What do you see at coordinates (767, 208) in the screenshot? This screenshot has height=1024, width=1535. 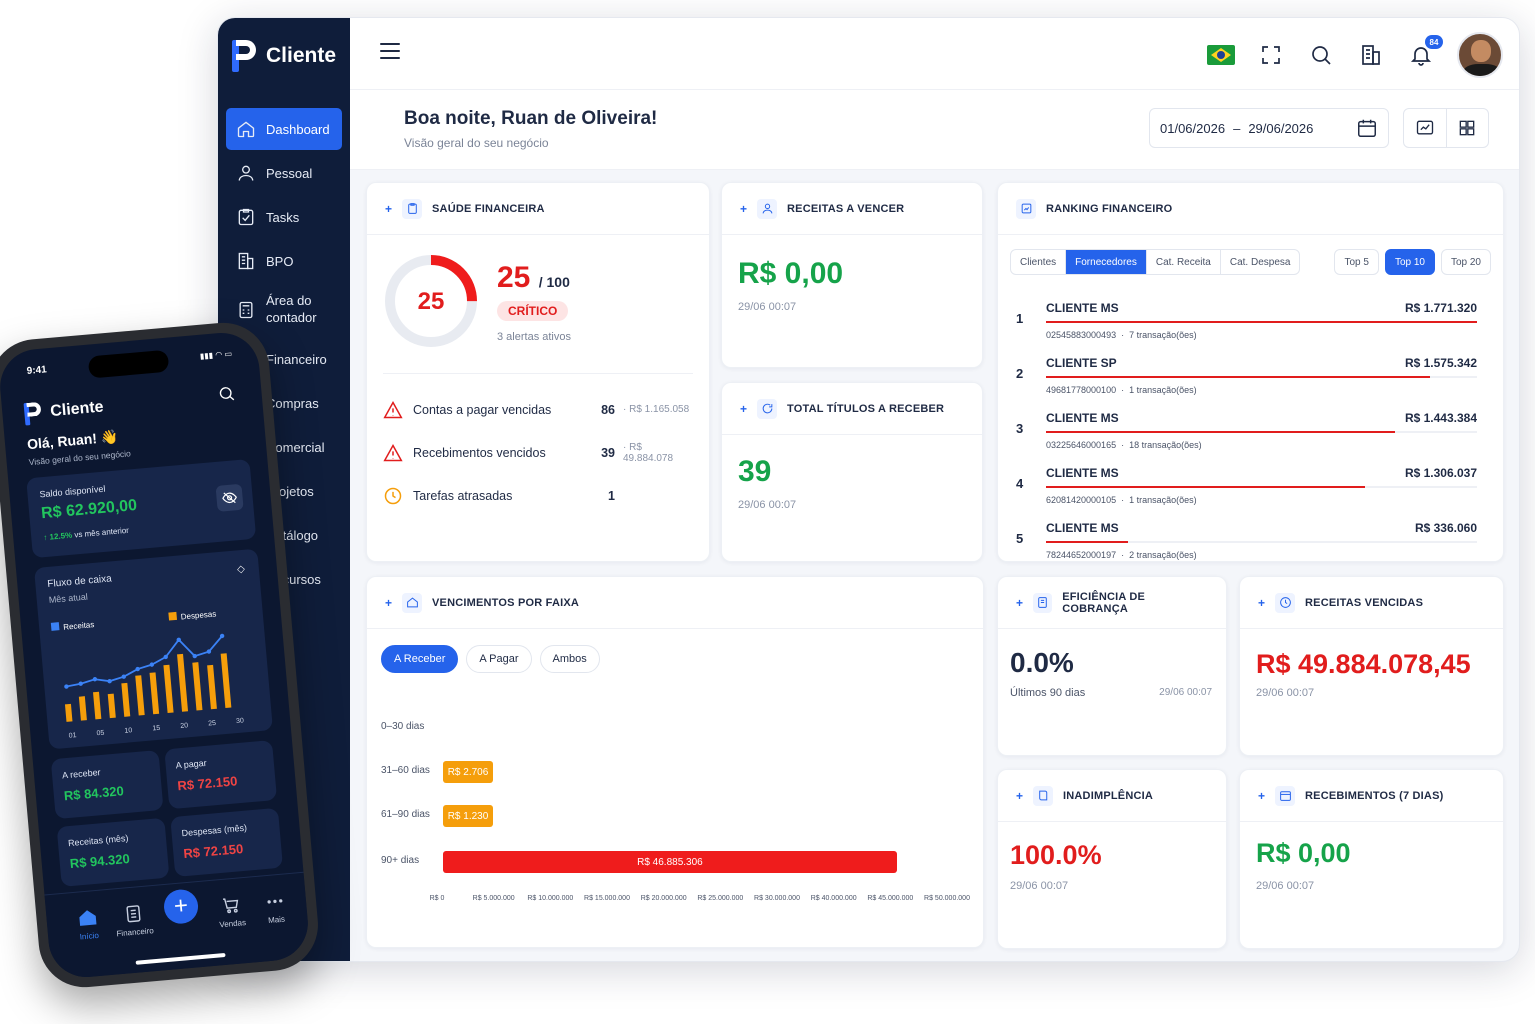 I see `user-icon` at bounding box center [767, 208].